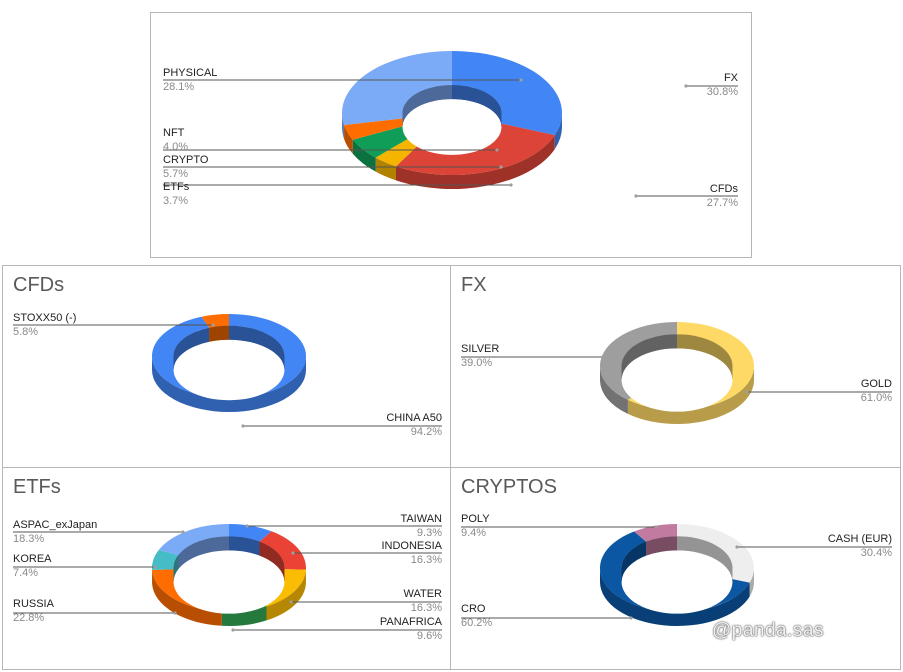 Image resolution: width=903 pixels, height=672 pixels. Describe the element at coordinates (474, 285) in the screenshot. I see `chart-title: FX` at that location.